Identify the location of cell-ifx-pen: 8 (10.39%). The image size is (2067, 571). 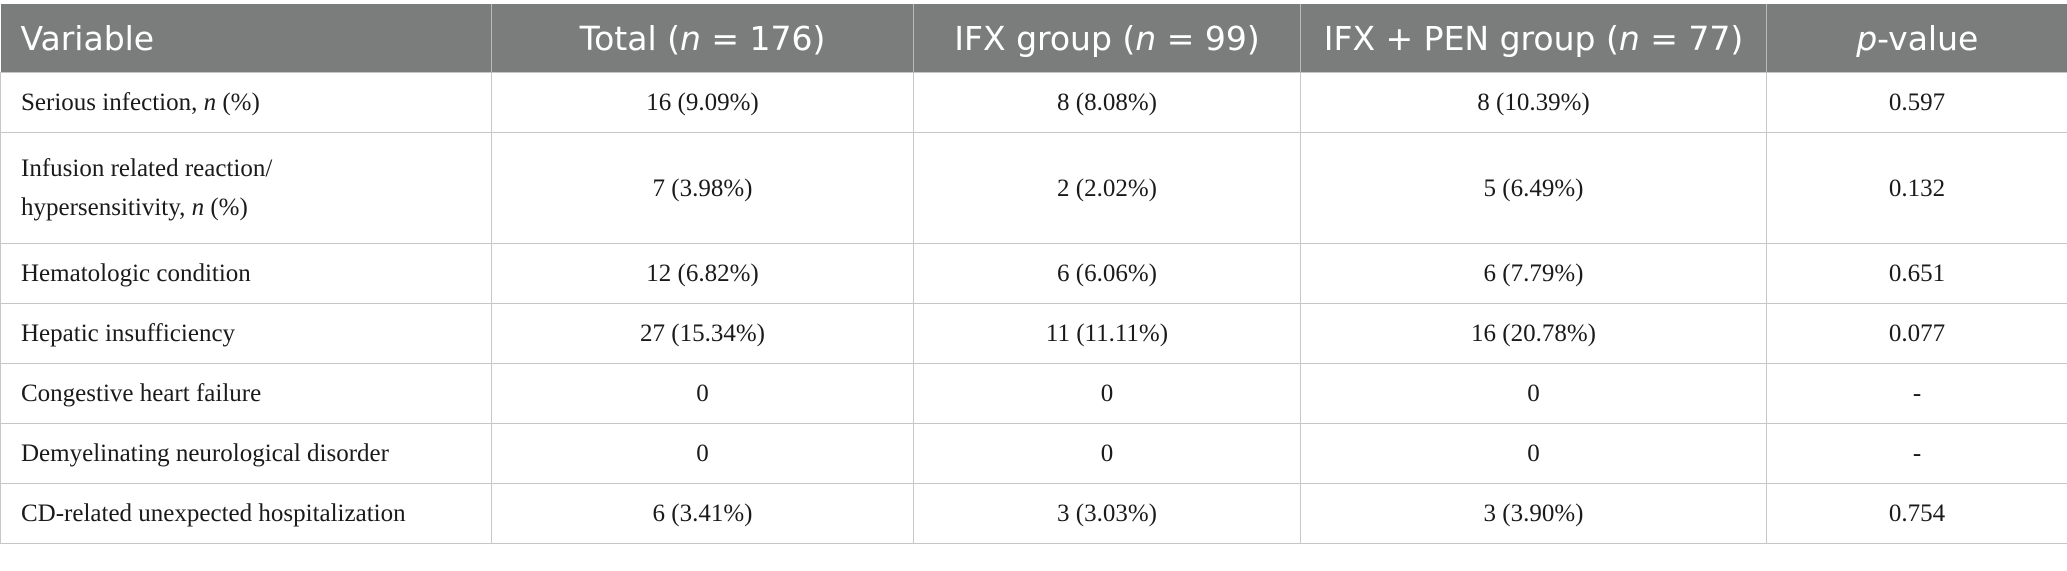
(1533, 102).